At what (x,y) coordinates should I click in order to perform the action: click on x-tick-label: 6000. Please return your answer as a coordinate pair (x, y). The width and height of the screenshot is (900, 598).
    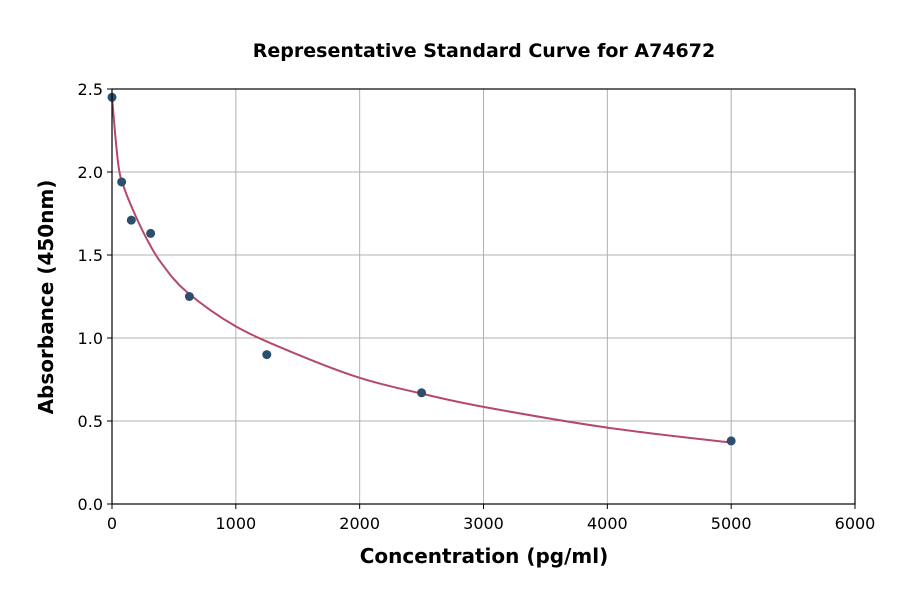
    Looking at the image, I should click on (855, 523).